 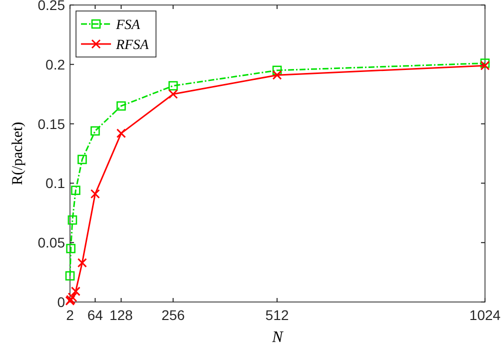 What do you see at coordinates (277, 315) in the screenshot?
I see `x-tick-label: 512` at bounding box center [277, 315].